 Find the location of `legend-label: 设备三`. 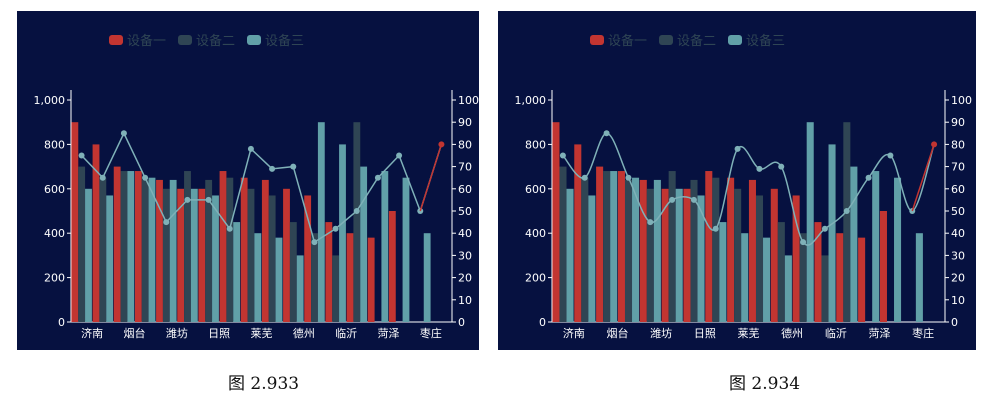

legend-label: 设备三 is located at coordinates (284, 41).